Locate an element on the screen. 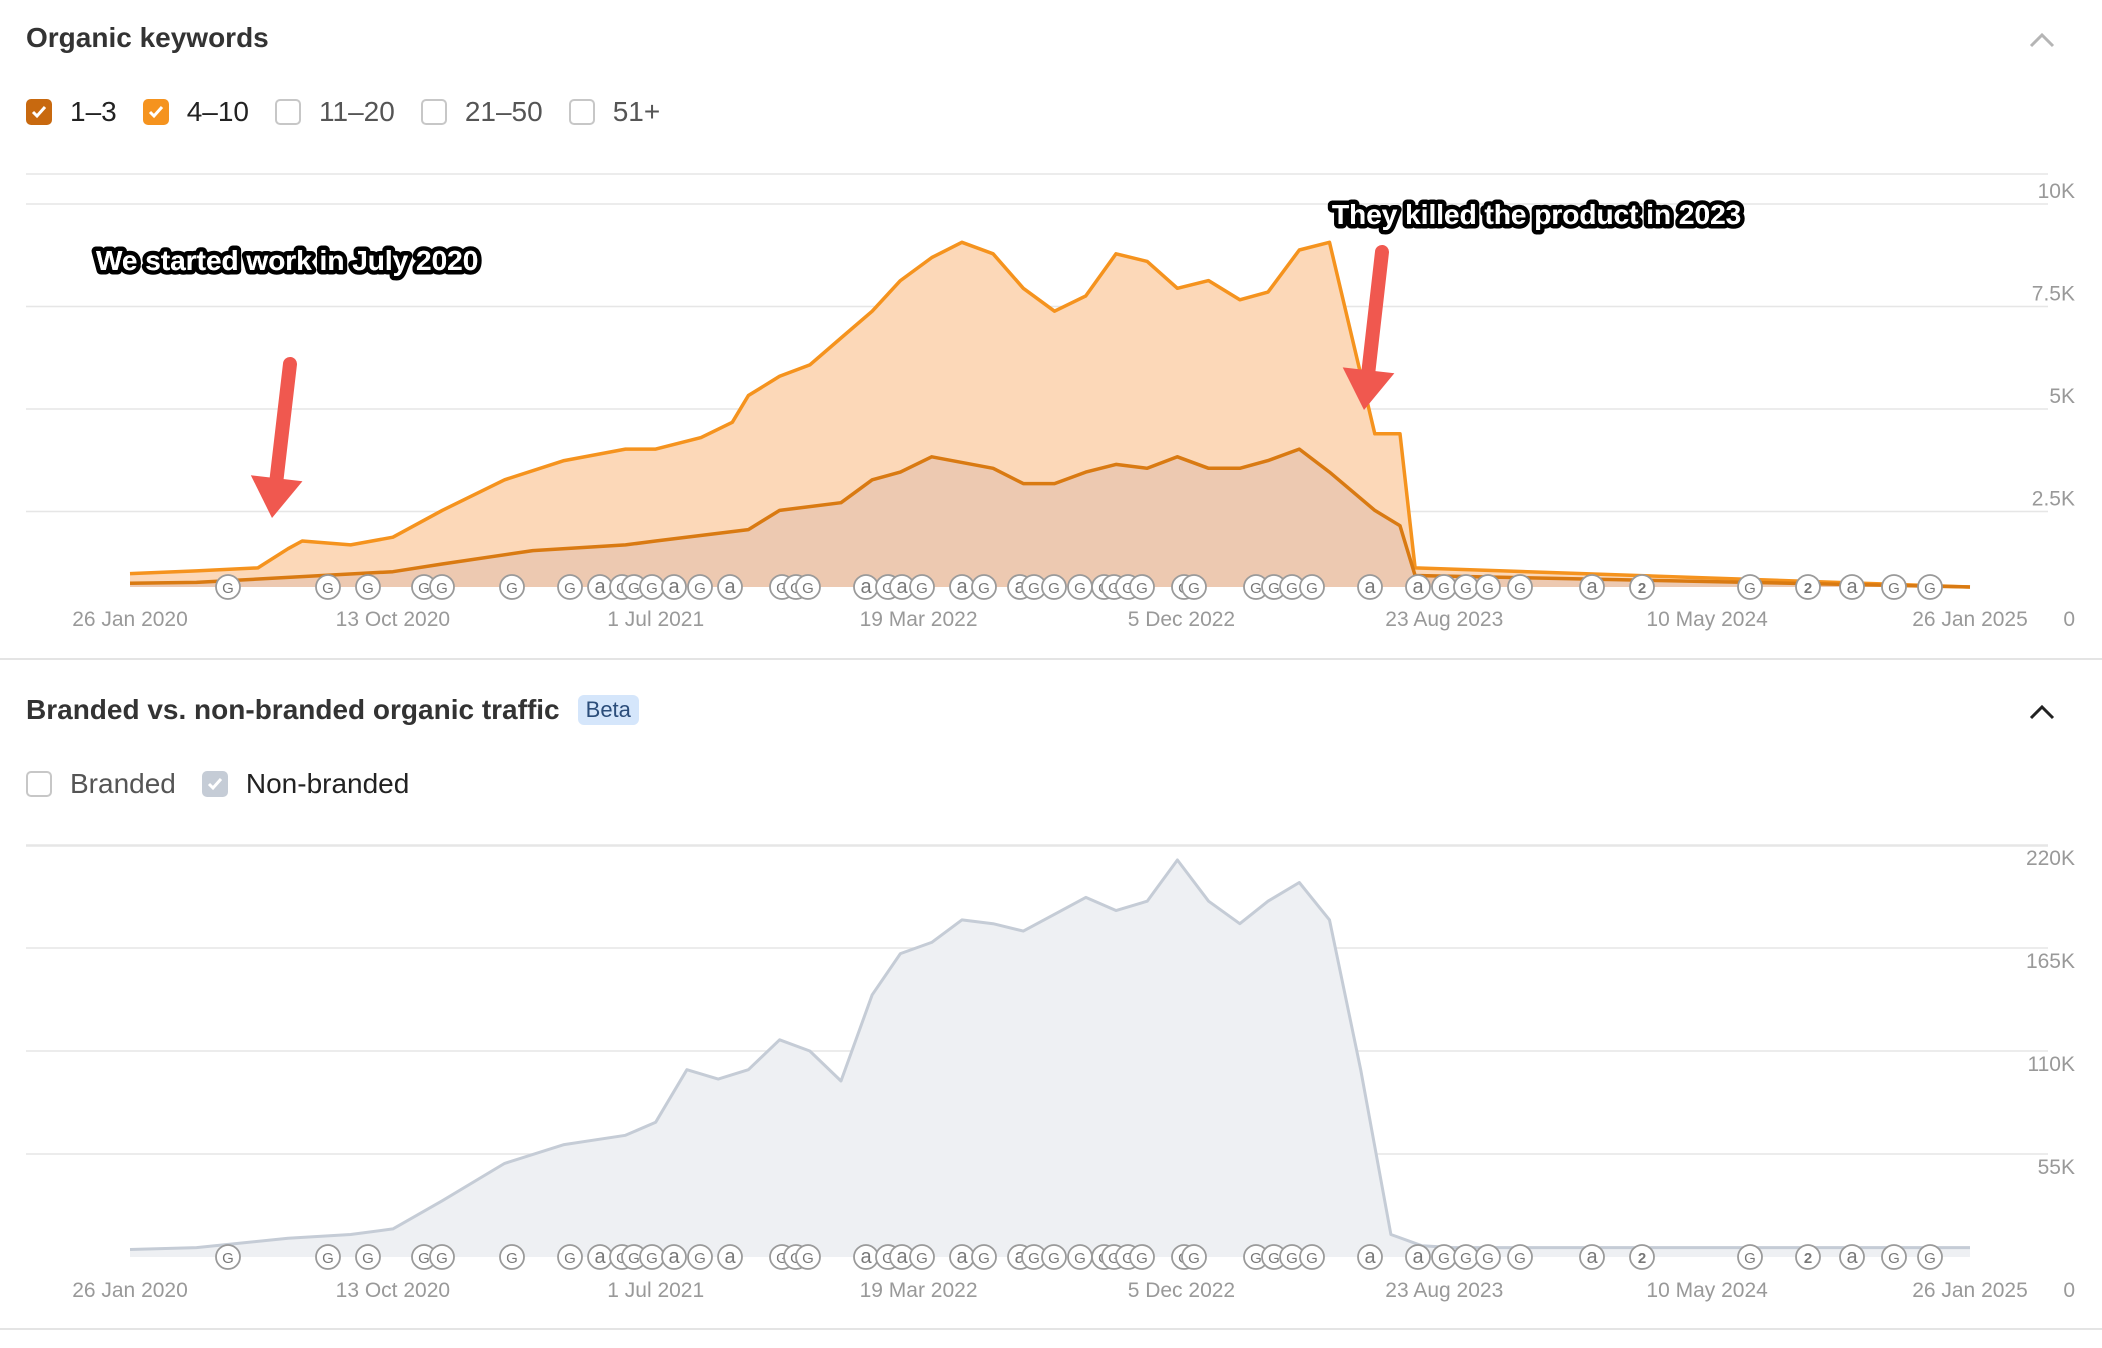  x-tick-label: 26 Jan 2025 is located at coordinates (1970, 1290).